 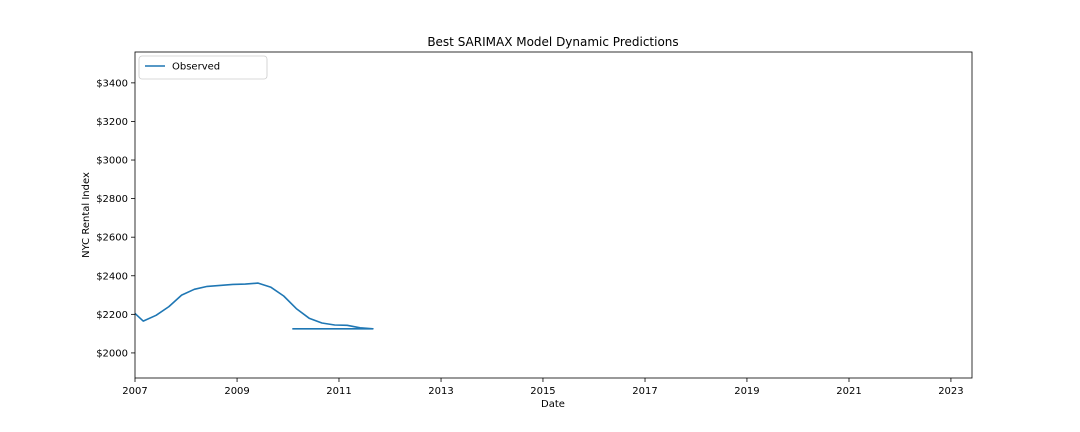 What do you see at coordinates (950, 391) in the screenshot?
I see `x-tick-label: 2023` at bounding box center [950, 391].